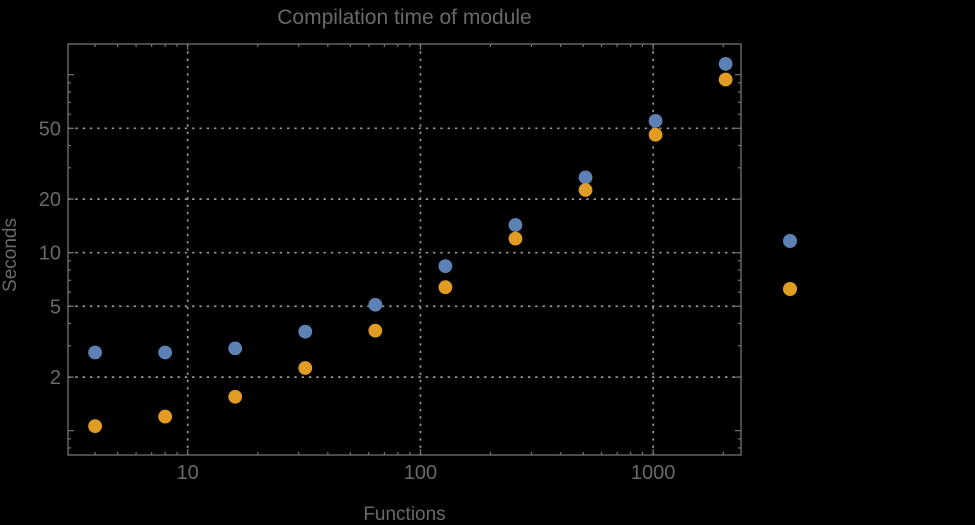 This screenshot has height=525, width=975. I want to click on y-tick-label: 2, so click(55, 378).